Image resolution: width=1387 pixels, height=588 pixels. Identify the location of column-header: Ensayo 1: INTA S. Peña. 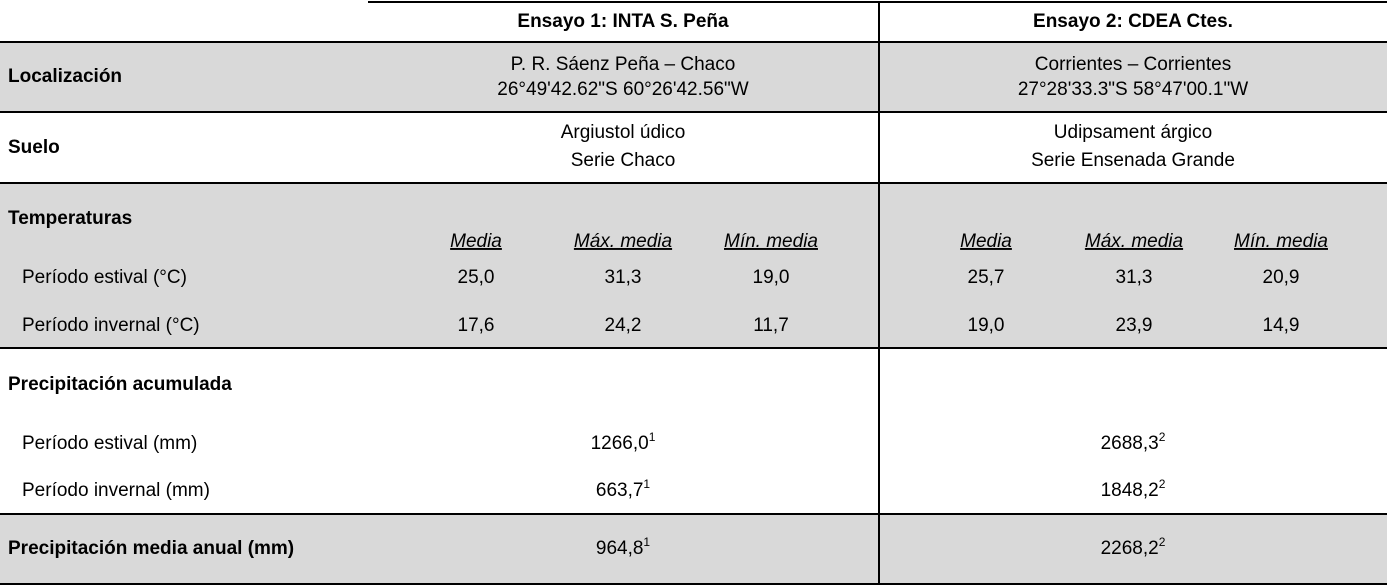
(623, 21).